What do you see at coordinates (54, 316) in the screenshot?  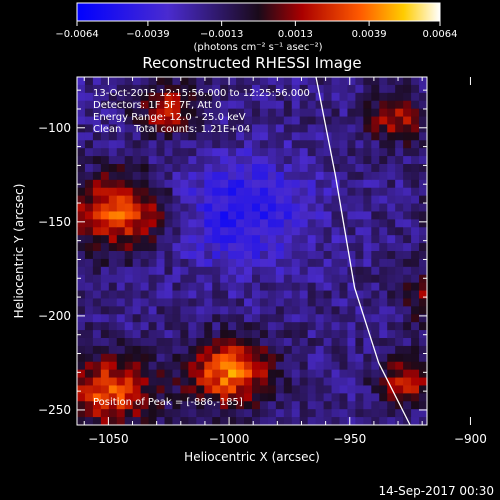 I see `y-tick-label: −200` at bounding box center [54, 316].